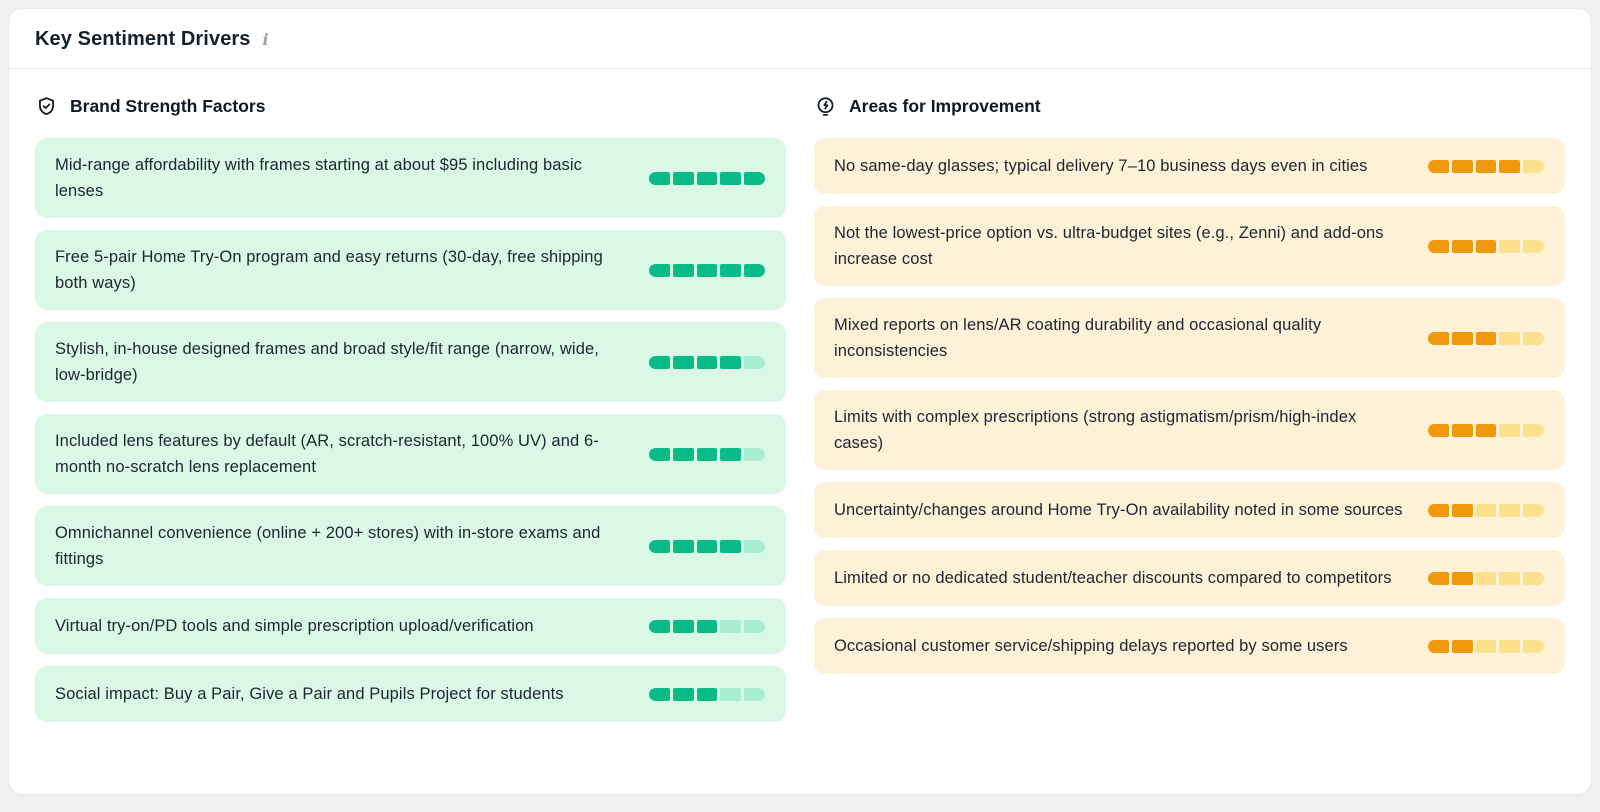  I want to click on panel-header: Key Sentiment Drivers i, so click(800, 39).